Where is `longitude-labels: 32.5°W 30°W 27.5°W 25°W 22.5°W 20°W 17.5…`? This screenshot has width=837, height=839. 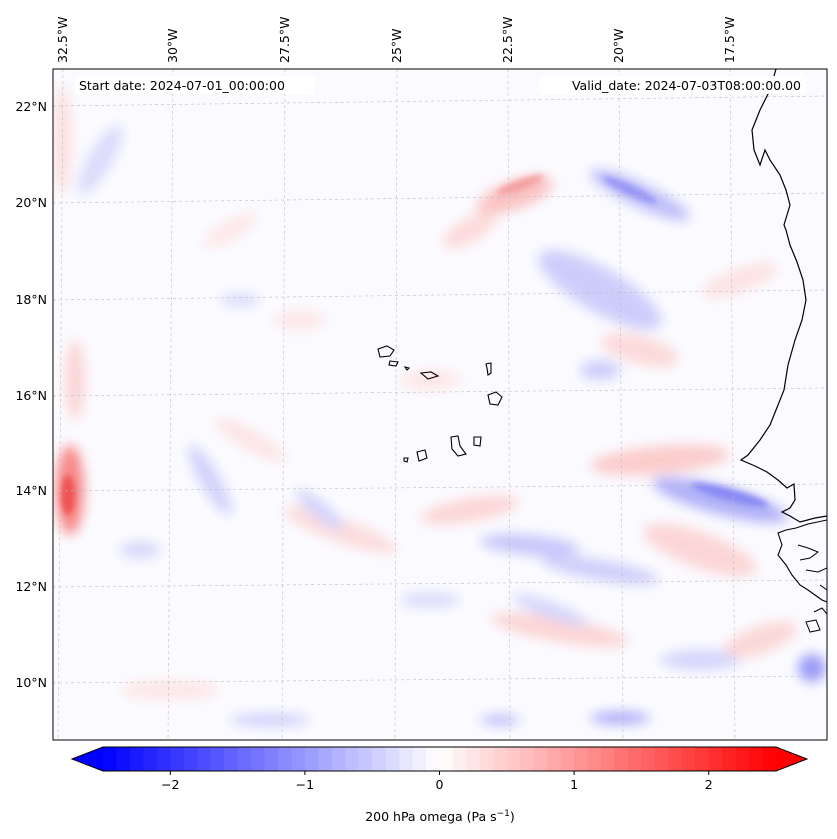
longitude-labels: 32.5°W 30°W 27.5°W 25°W 22.5°W 20°W 17.5… is located at coordinates (396, 40).